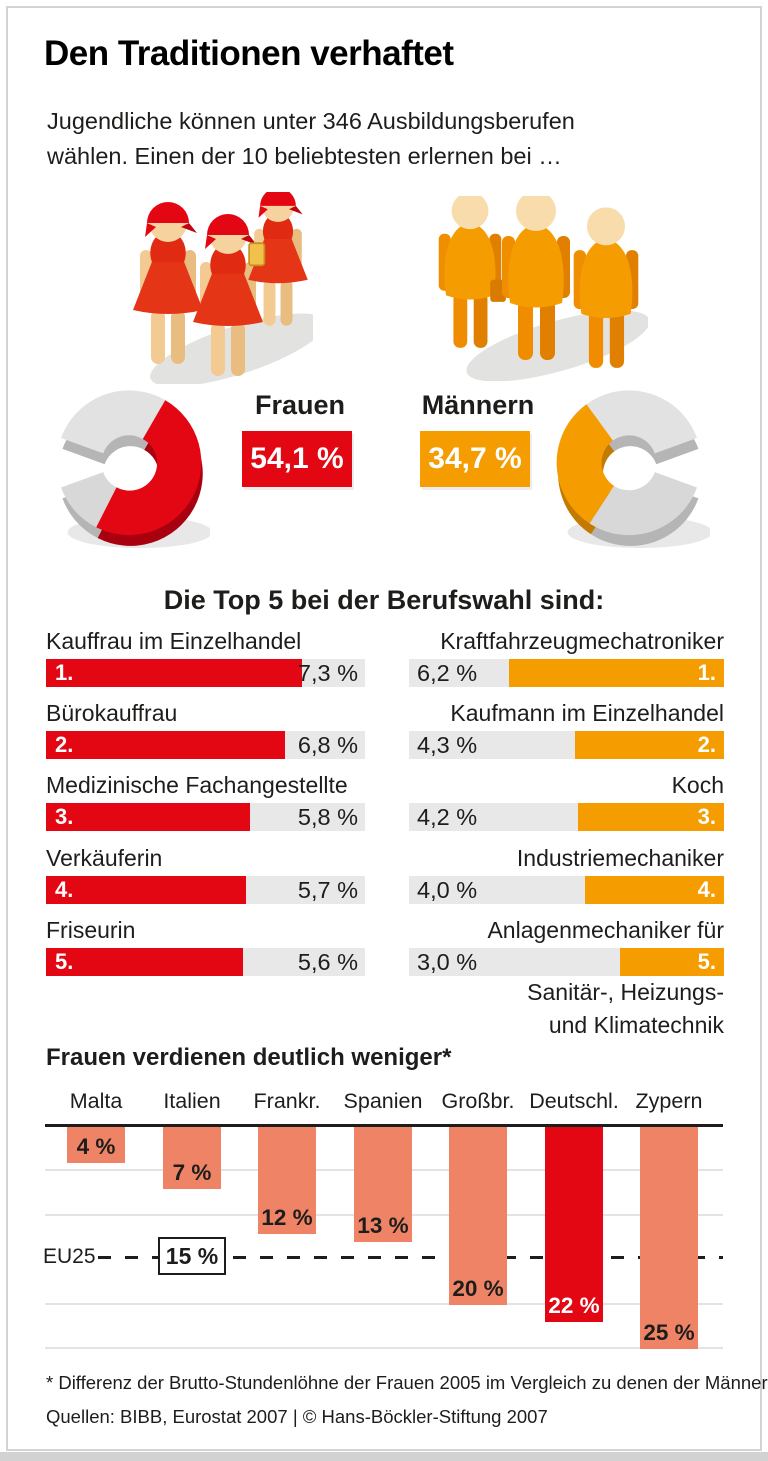  Describe the element at coordinates (447, 890) in the screenshot. I see `bar-value: 4,0 %` at that location.